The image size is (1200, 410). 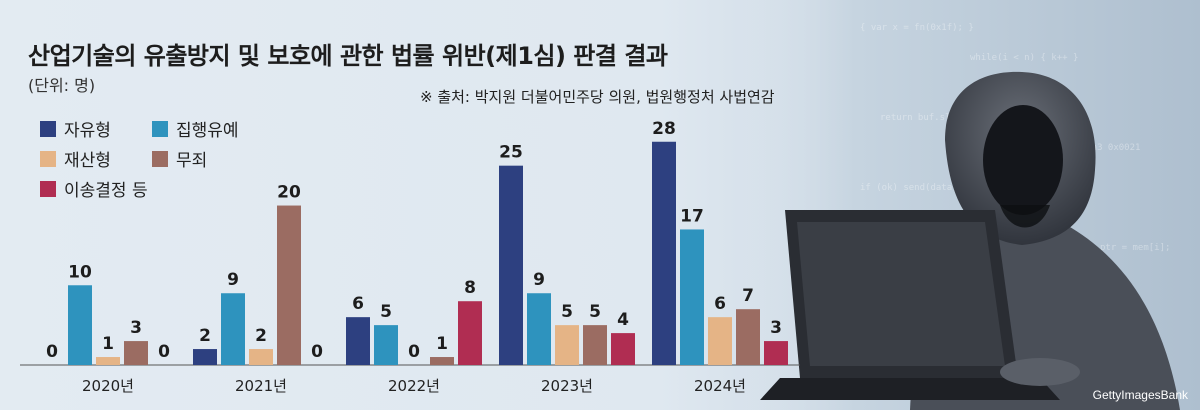 I want to click on data-label: 7, so click(x=748, y=296).